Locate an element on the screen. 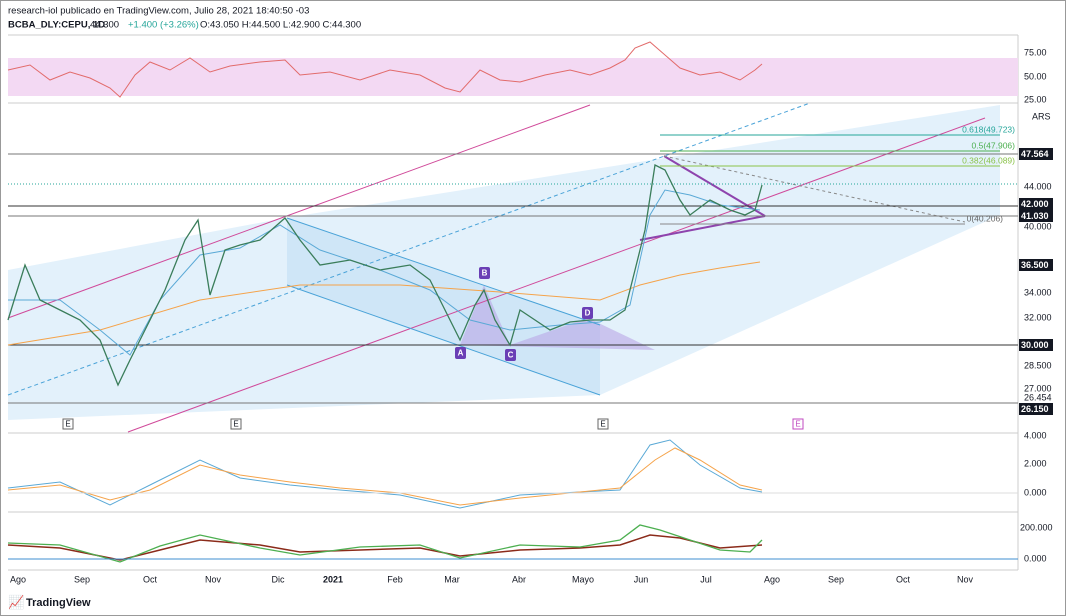  macd-tick: 4.000 is located at coordinates (1035, 435).